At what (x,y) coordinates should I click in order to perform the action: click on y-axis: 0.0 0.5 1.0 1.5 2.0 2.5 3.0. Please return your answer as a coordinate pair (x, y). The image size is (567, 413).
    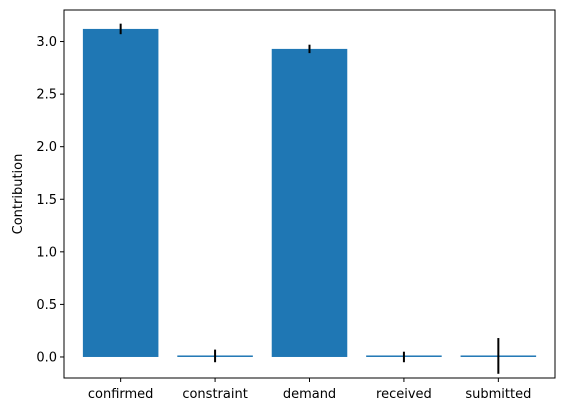
    Looking at the image, I should click on (50, 200).